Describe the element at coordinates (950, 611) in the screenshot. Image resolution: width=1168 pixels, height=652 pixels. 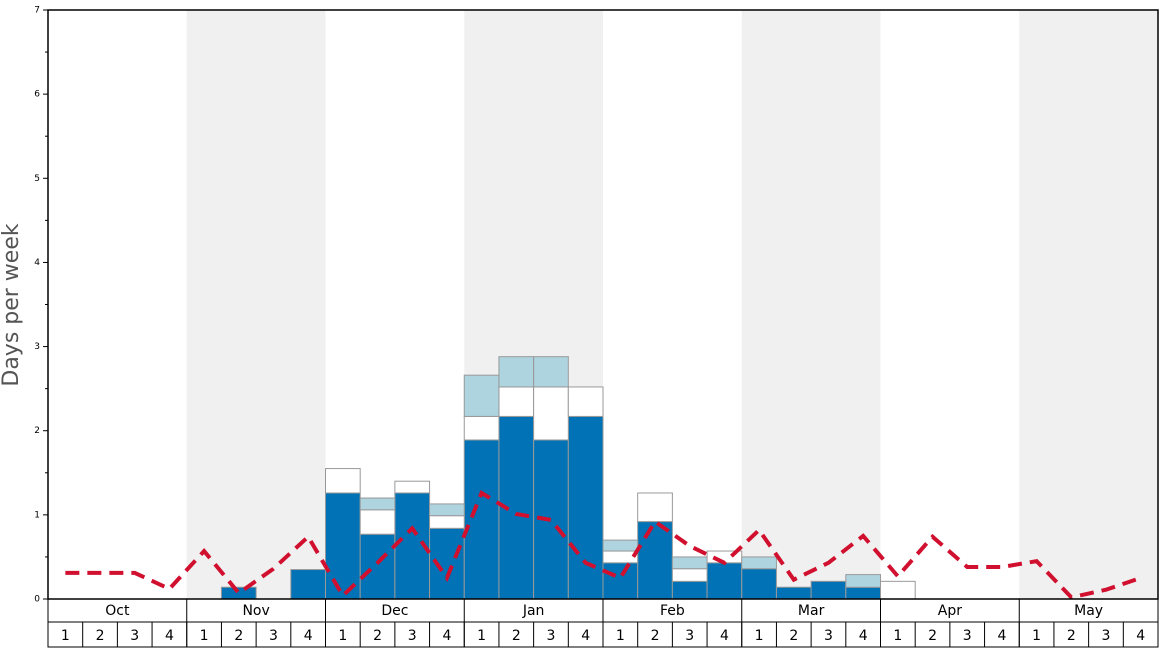
I see `month-label: Apr` at that location.